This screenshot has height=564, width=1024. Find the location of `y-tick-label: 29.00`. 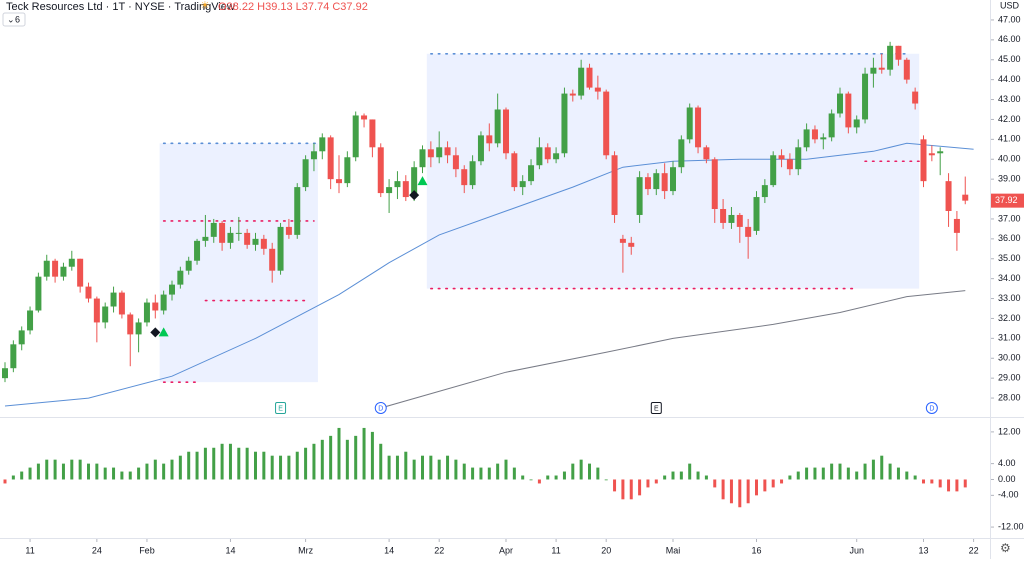

y-tick-label: 29.00 is located at coordinates (1009, 378).